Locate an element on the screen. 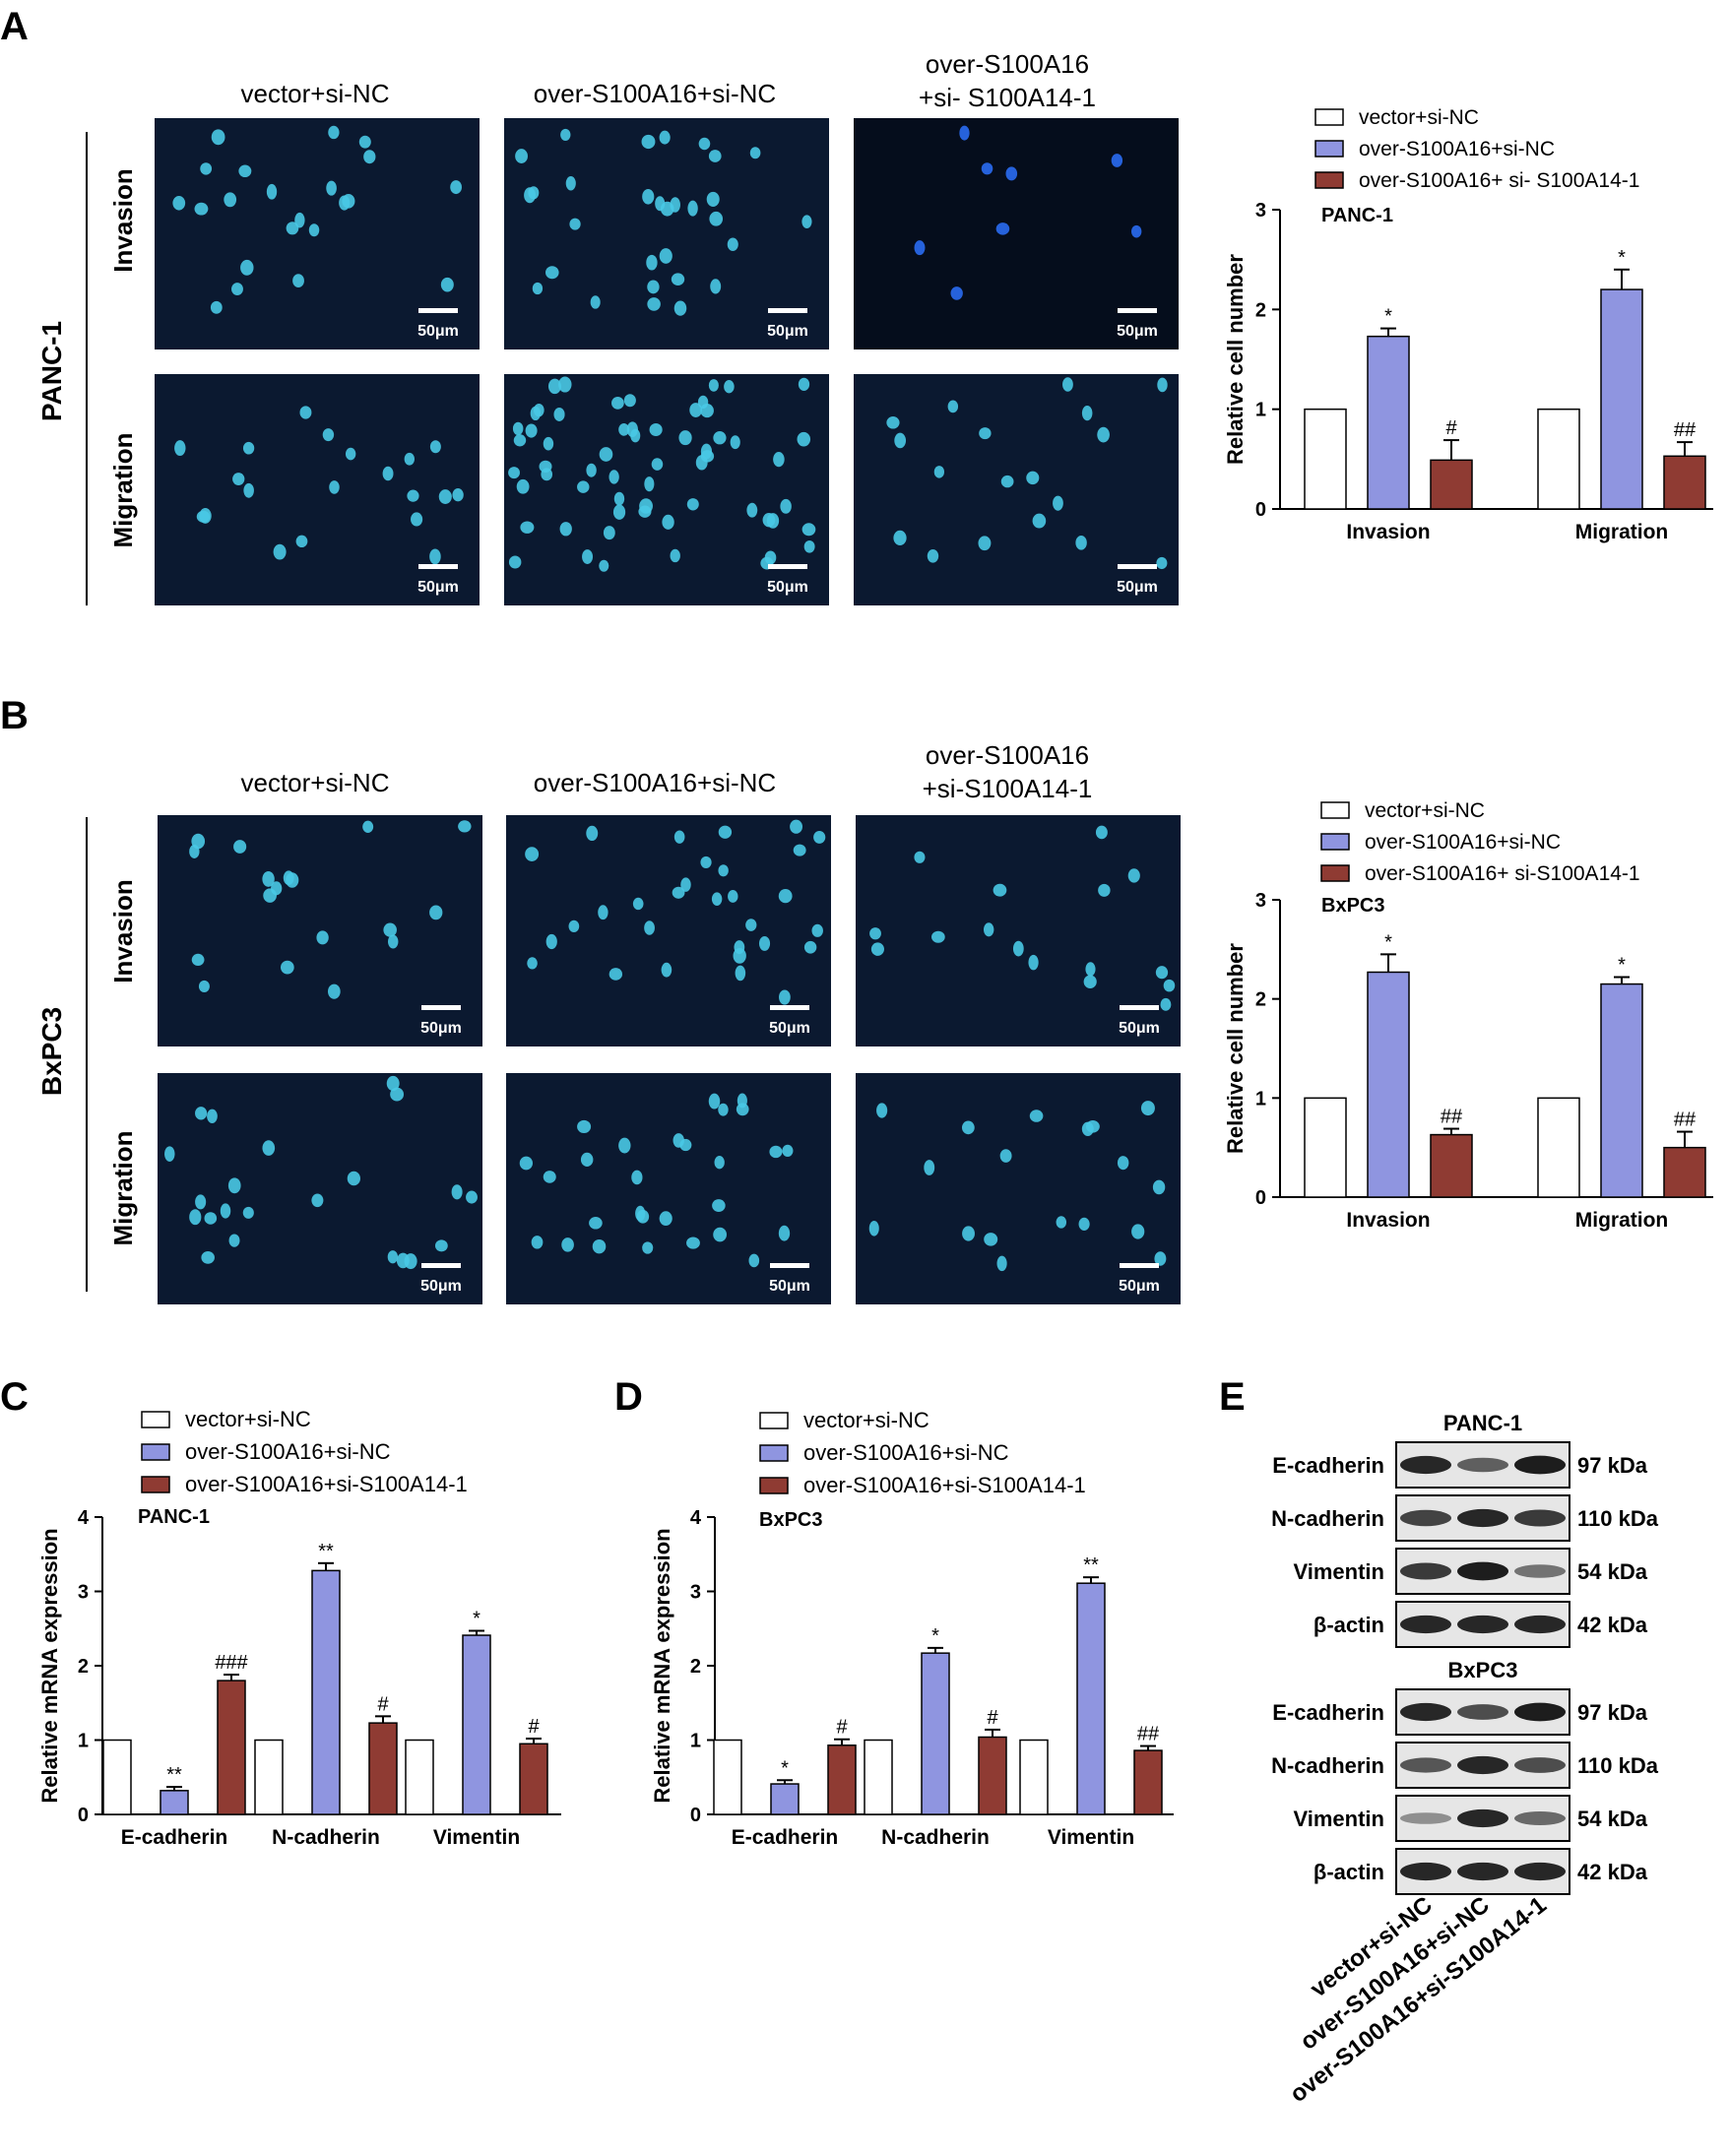 Image resolution: width=1730 pixels, height=2156 pixels. y-axis-label: Relative mRNA expression is located at coordinates (49, 1665).